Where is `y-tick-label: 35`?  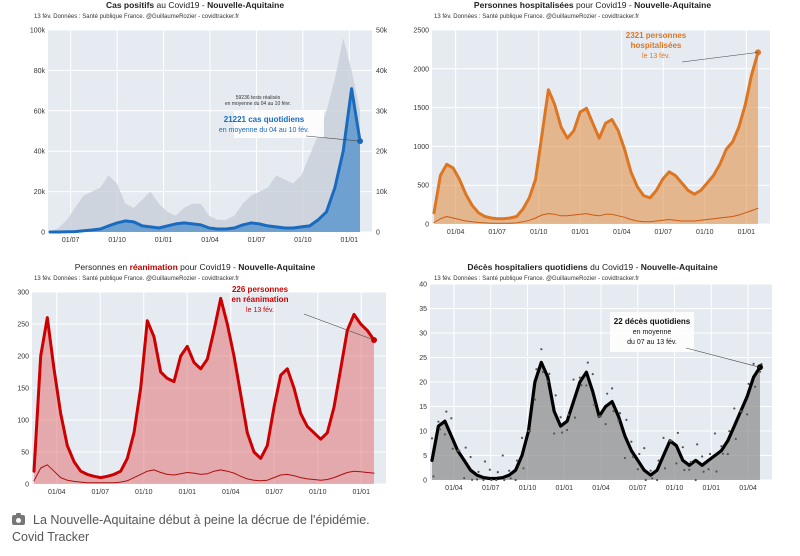 y-tick-label: 35 is located at coordinates (423, 309).